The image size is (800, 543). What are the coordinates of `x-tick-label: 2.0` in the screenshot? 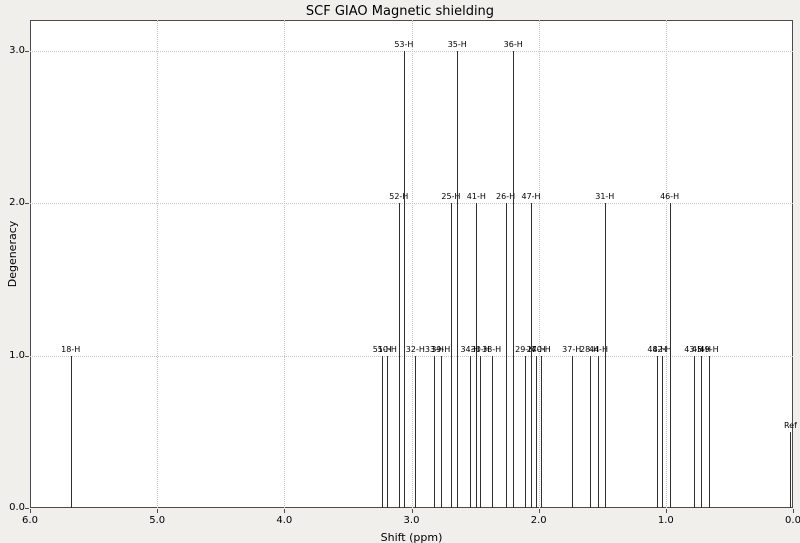 It's located at (538, 520).